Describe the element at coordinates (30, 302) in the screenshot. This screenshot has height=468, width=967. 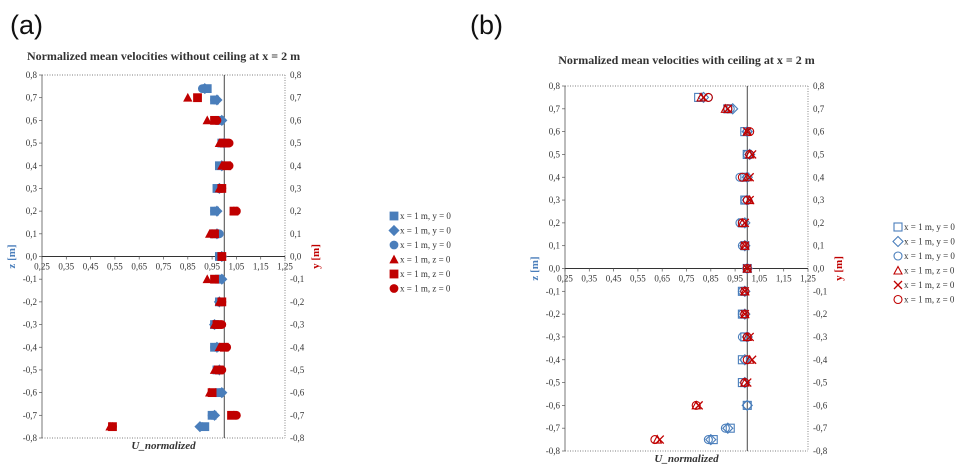
I see `y-tick-label: -0,2` at that location.